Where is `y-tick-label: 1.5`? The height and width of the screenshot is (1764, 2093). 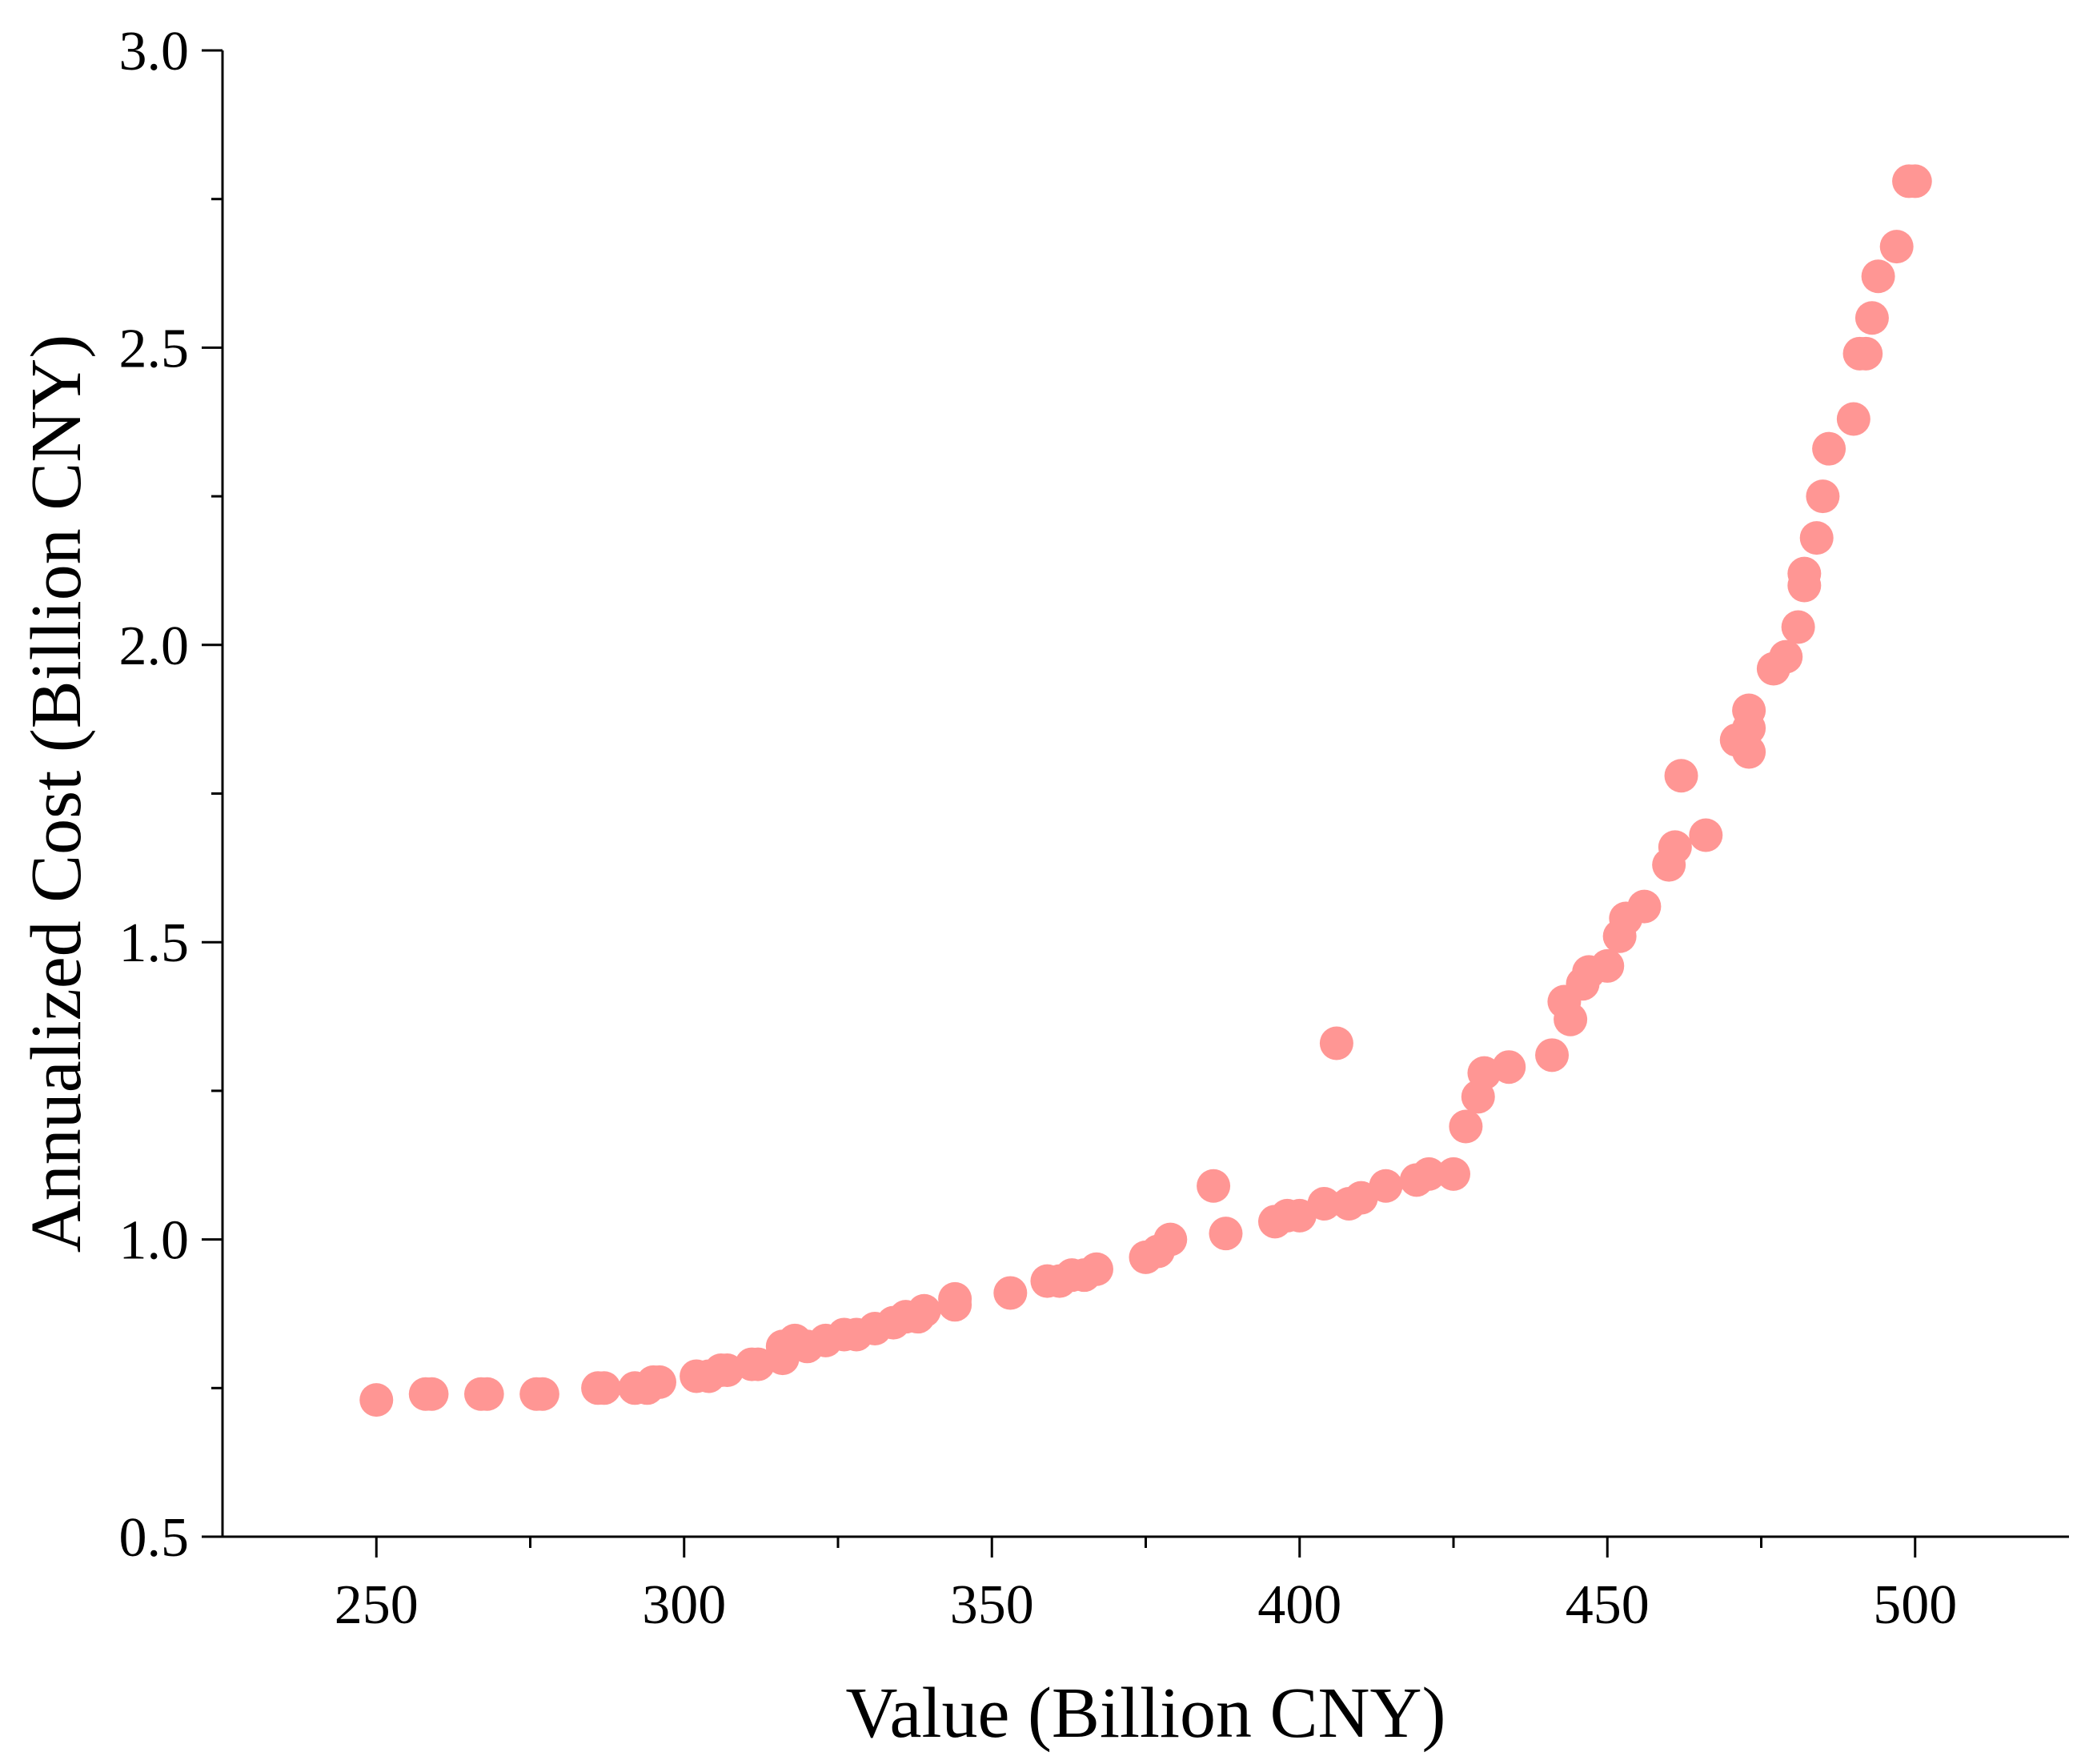 y-tick-label: 1.5 is located at coordinates (154, 943).